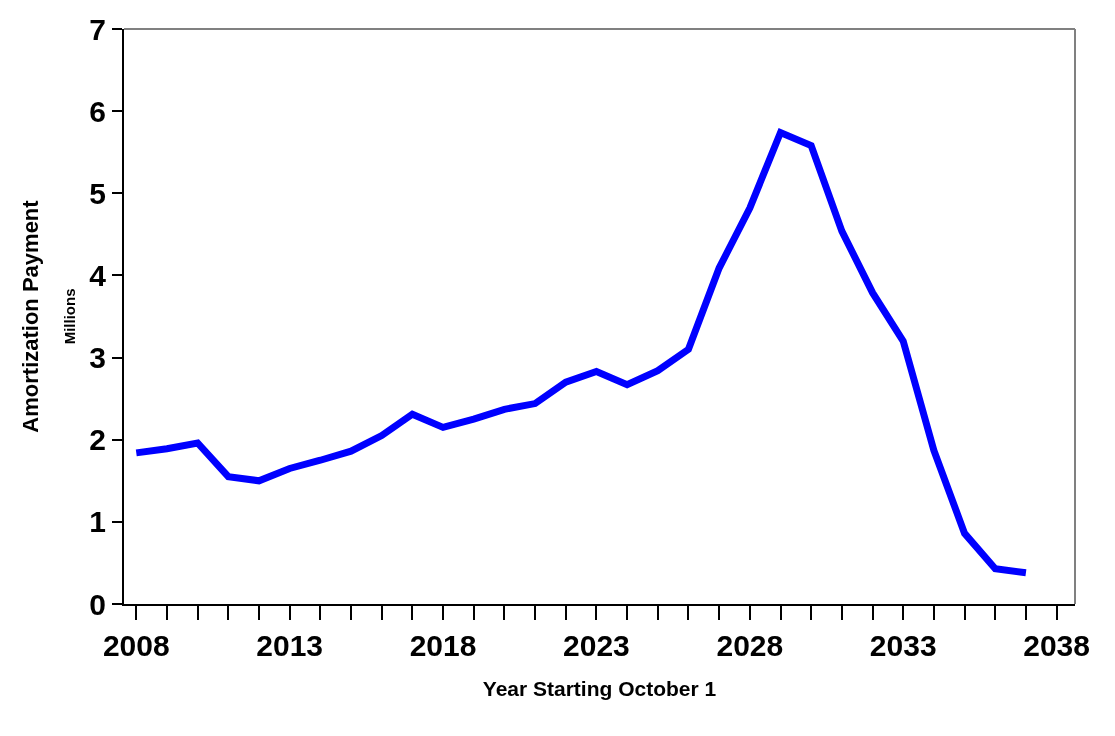 The height and width of the screenshot is (736, 1115). I want to click on y-tick-label: 6, so click(97, 111).